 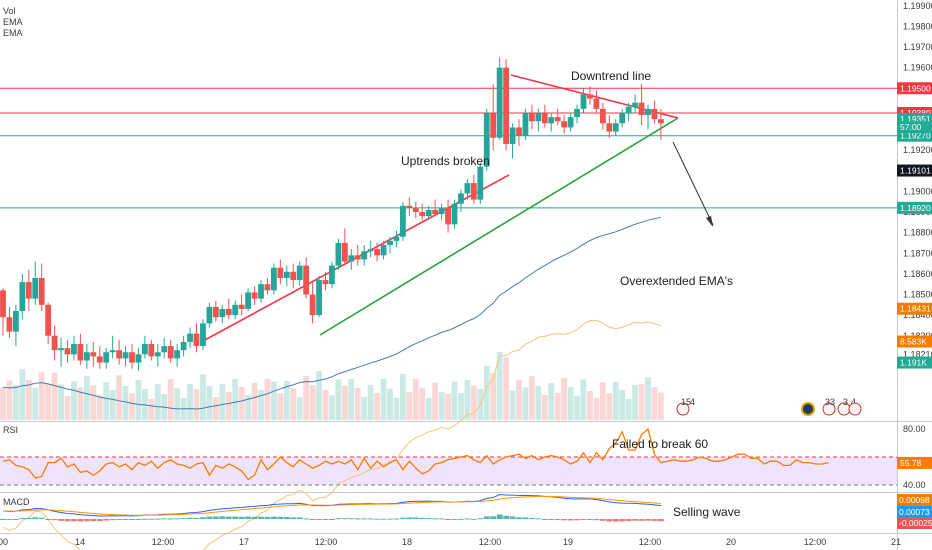 What do you see at coordinates (917, 233) in the screenshot?
I see `price-tick-label: 1.18800` at bounding box center [917, 233].